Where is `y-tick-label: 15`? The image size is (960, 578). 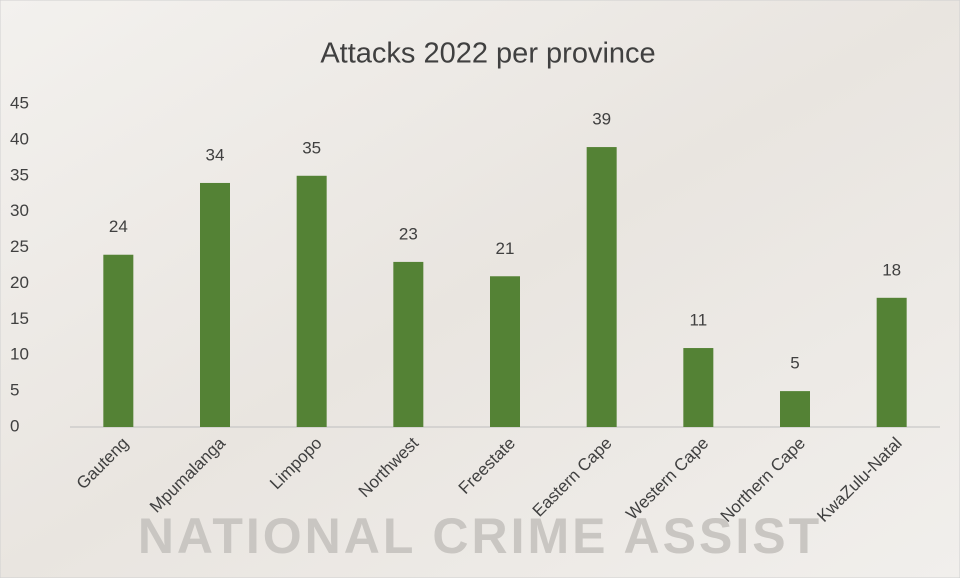
y-tick-label: 15 is located at coordinates (19, 318).